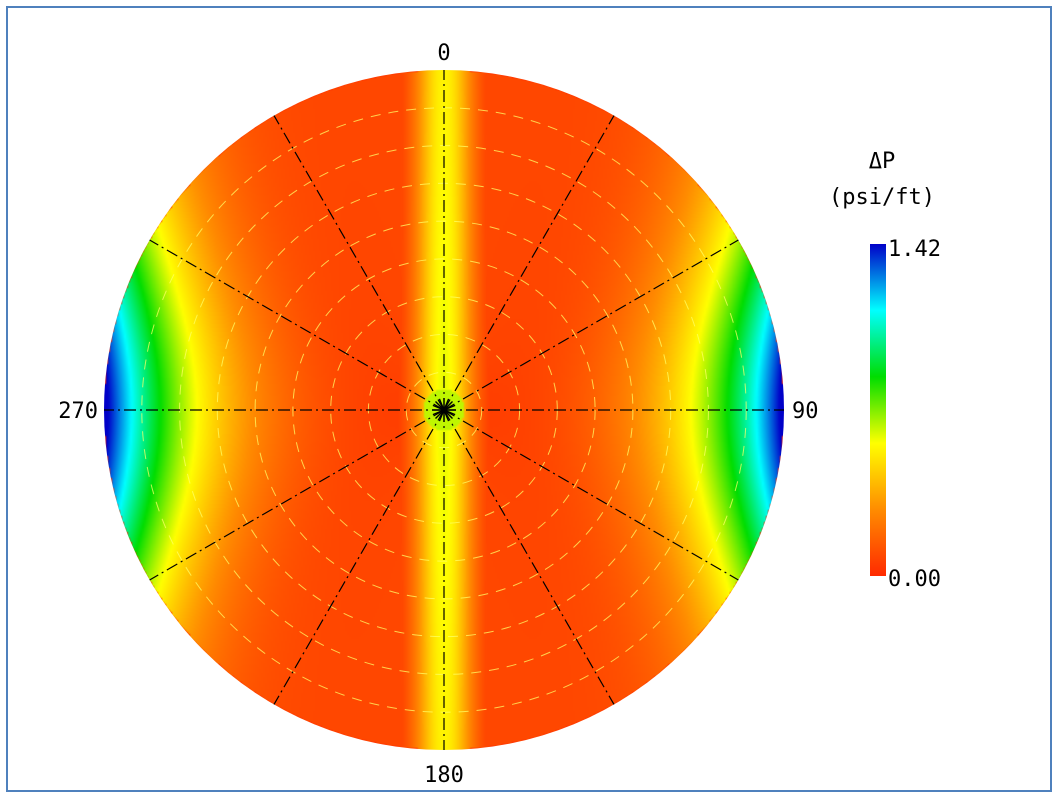 The height and width of the screenshot is (800, 1062). What do you see at coordinates (805, 411) in the screenshot?
I see `angle-label-90: 90` at bounding box center [805, 411].